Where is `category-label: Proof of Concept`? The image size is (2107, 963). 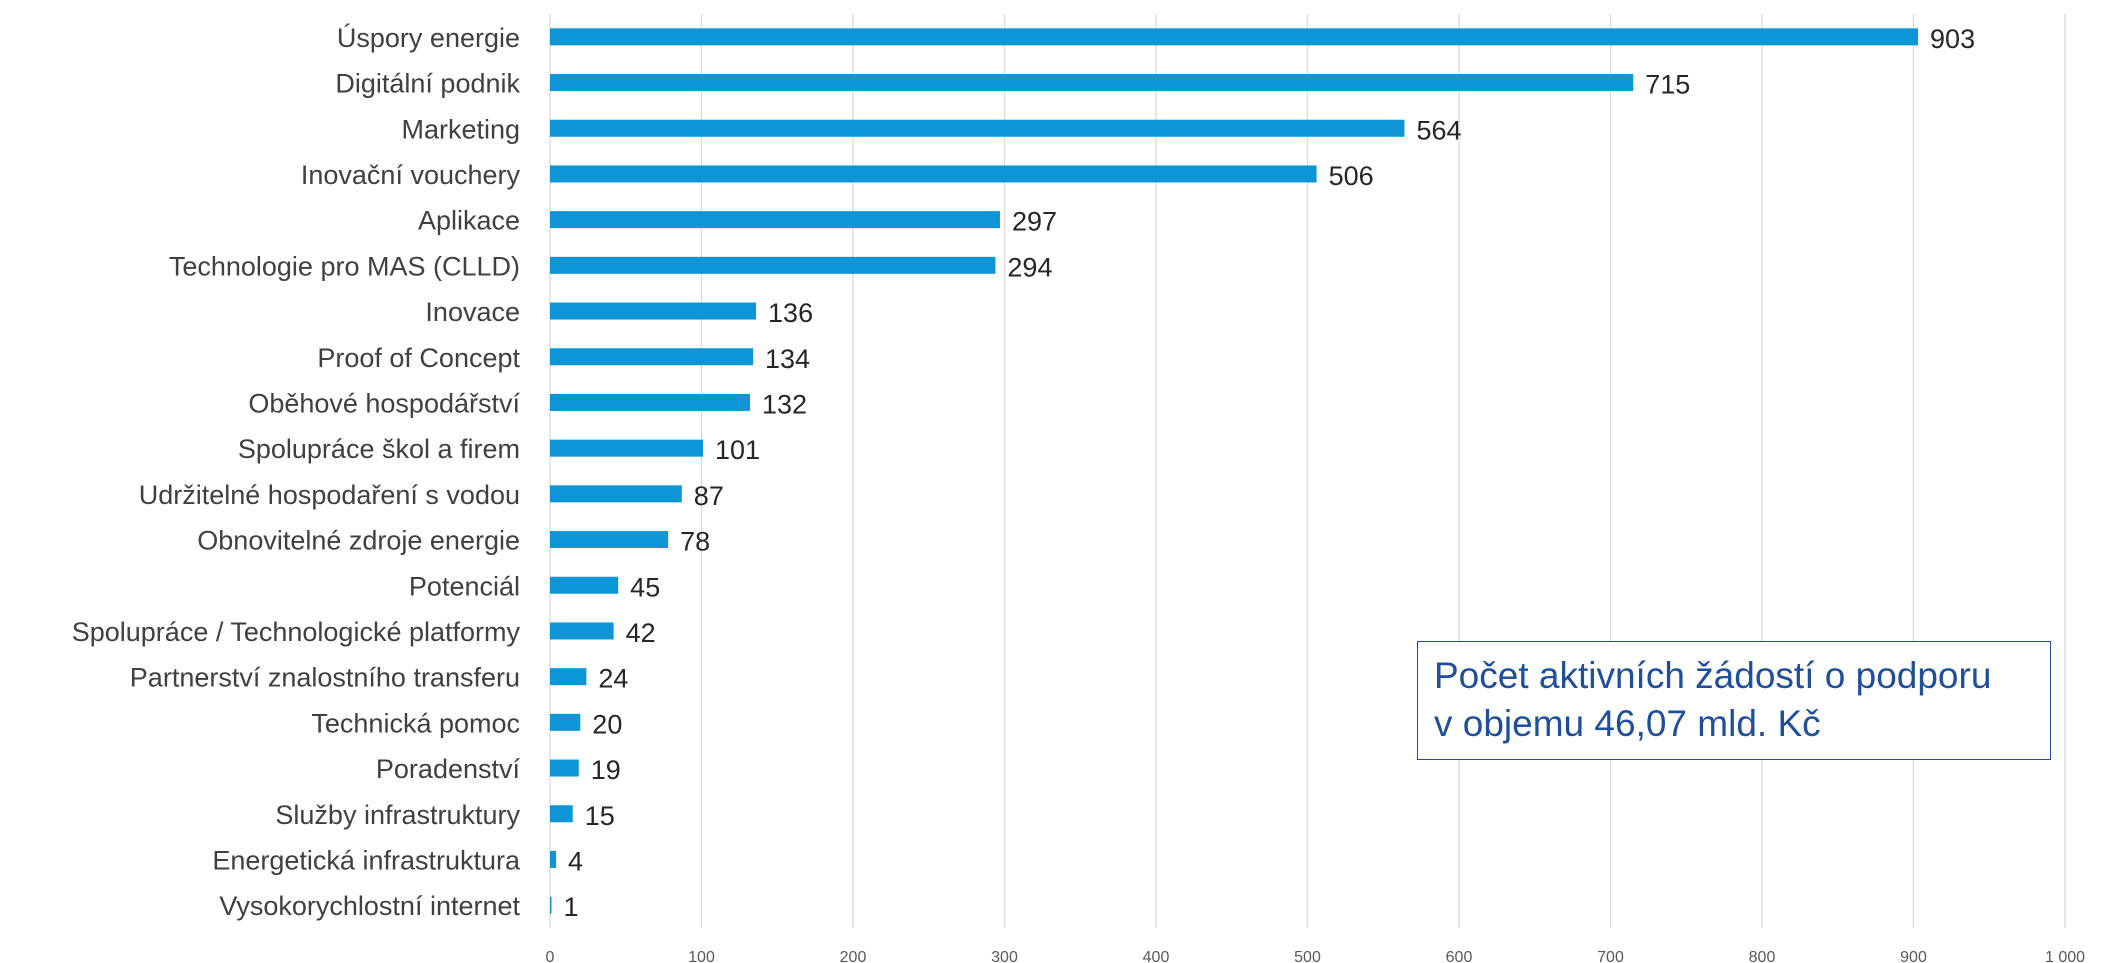 category-label: Proof of Concept is located at coordinates (418, 358).